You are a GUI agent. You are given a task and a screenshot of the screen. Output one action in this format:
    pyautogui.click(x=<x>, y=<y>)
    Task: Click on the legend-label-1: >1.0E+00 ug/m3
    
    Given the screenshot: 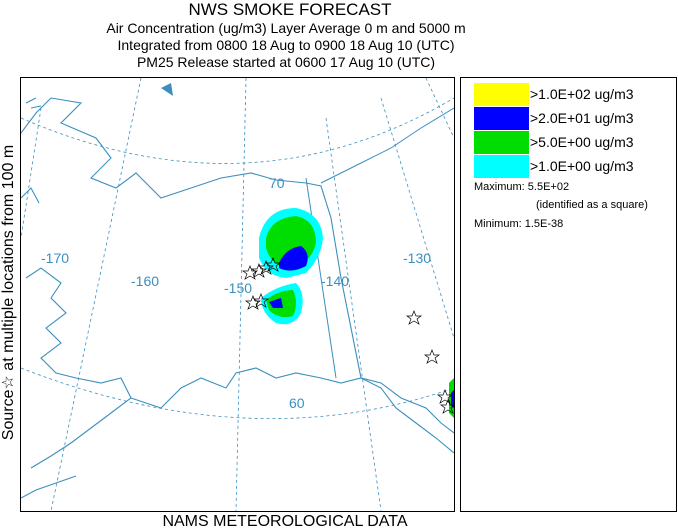 What is the action you would take?
    pyautogui.click(x=582, y=166)
    